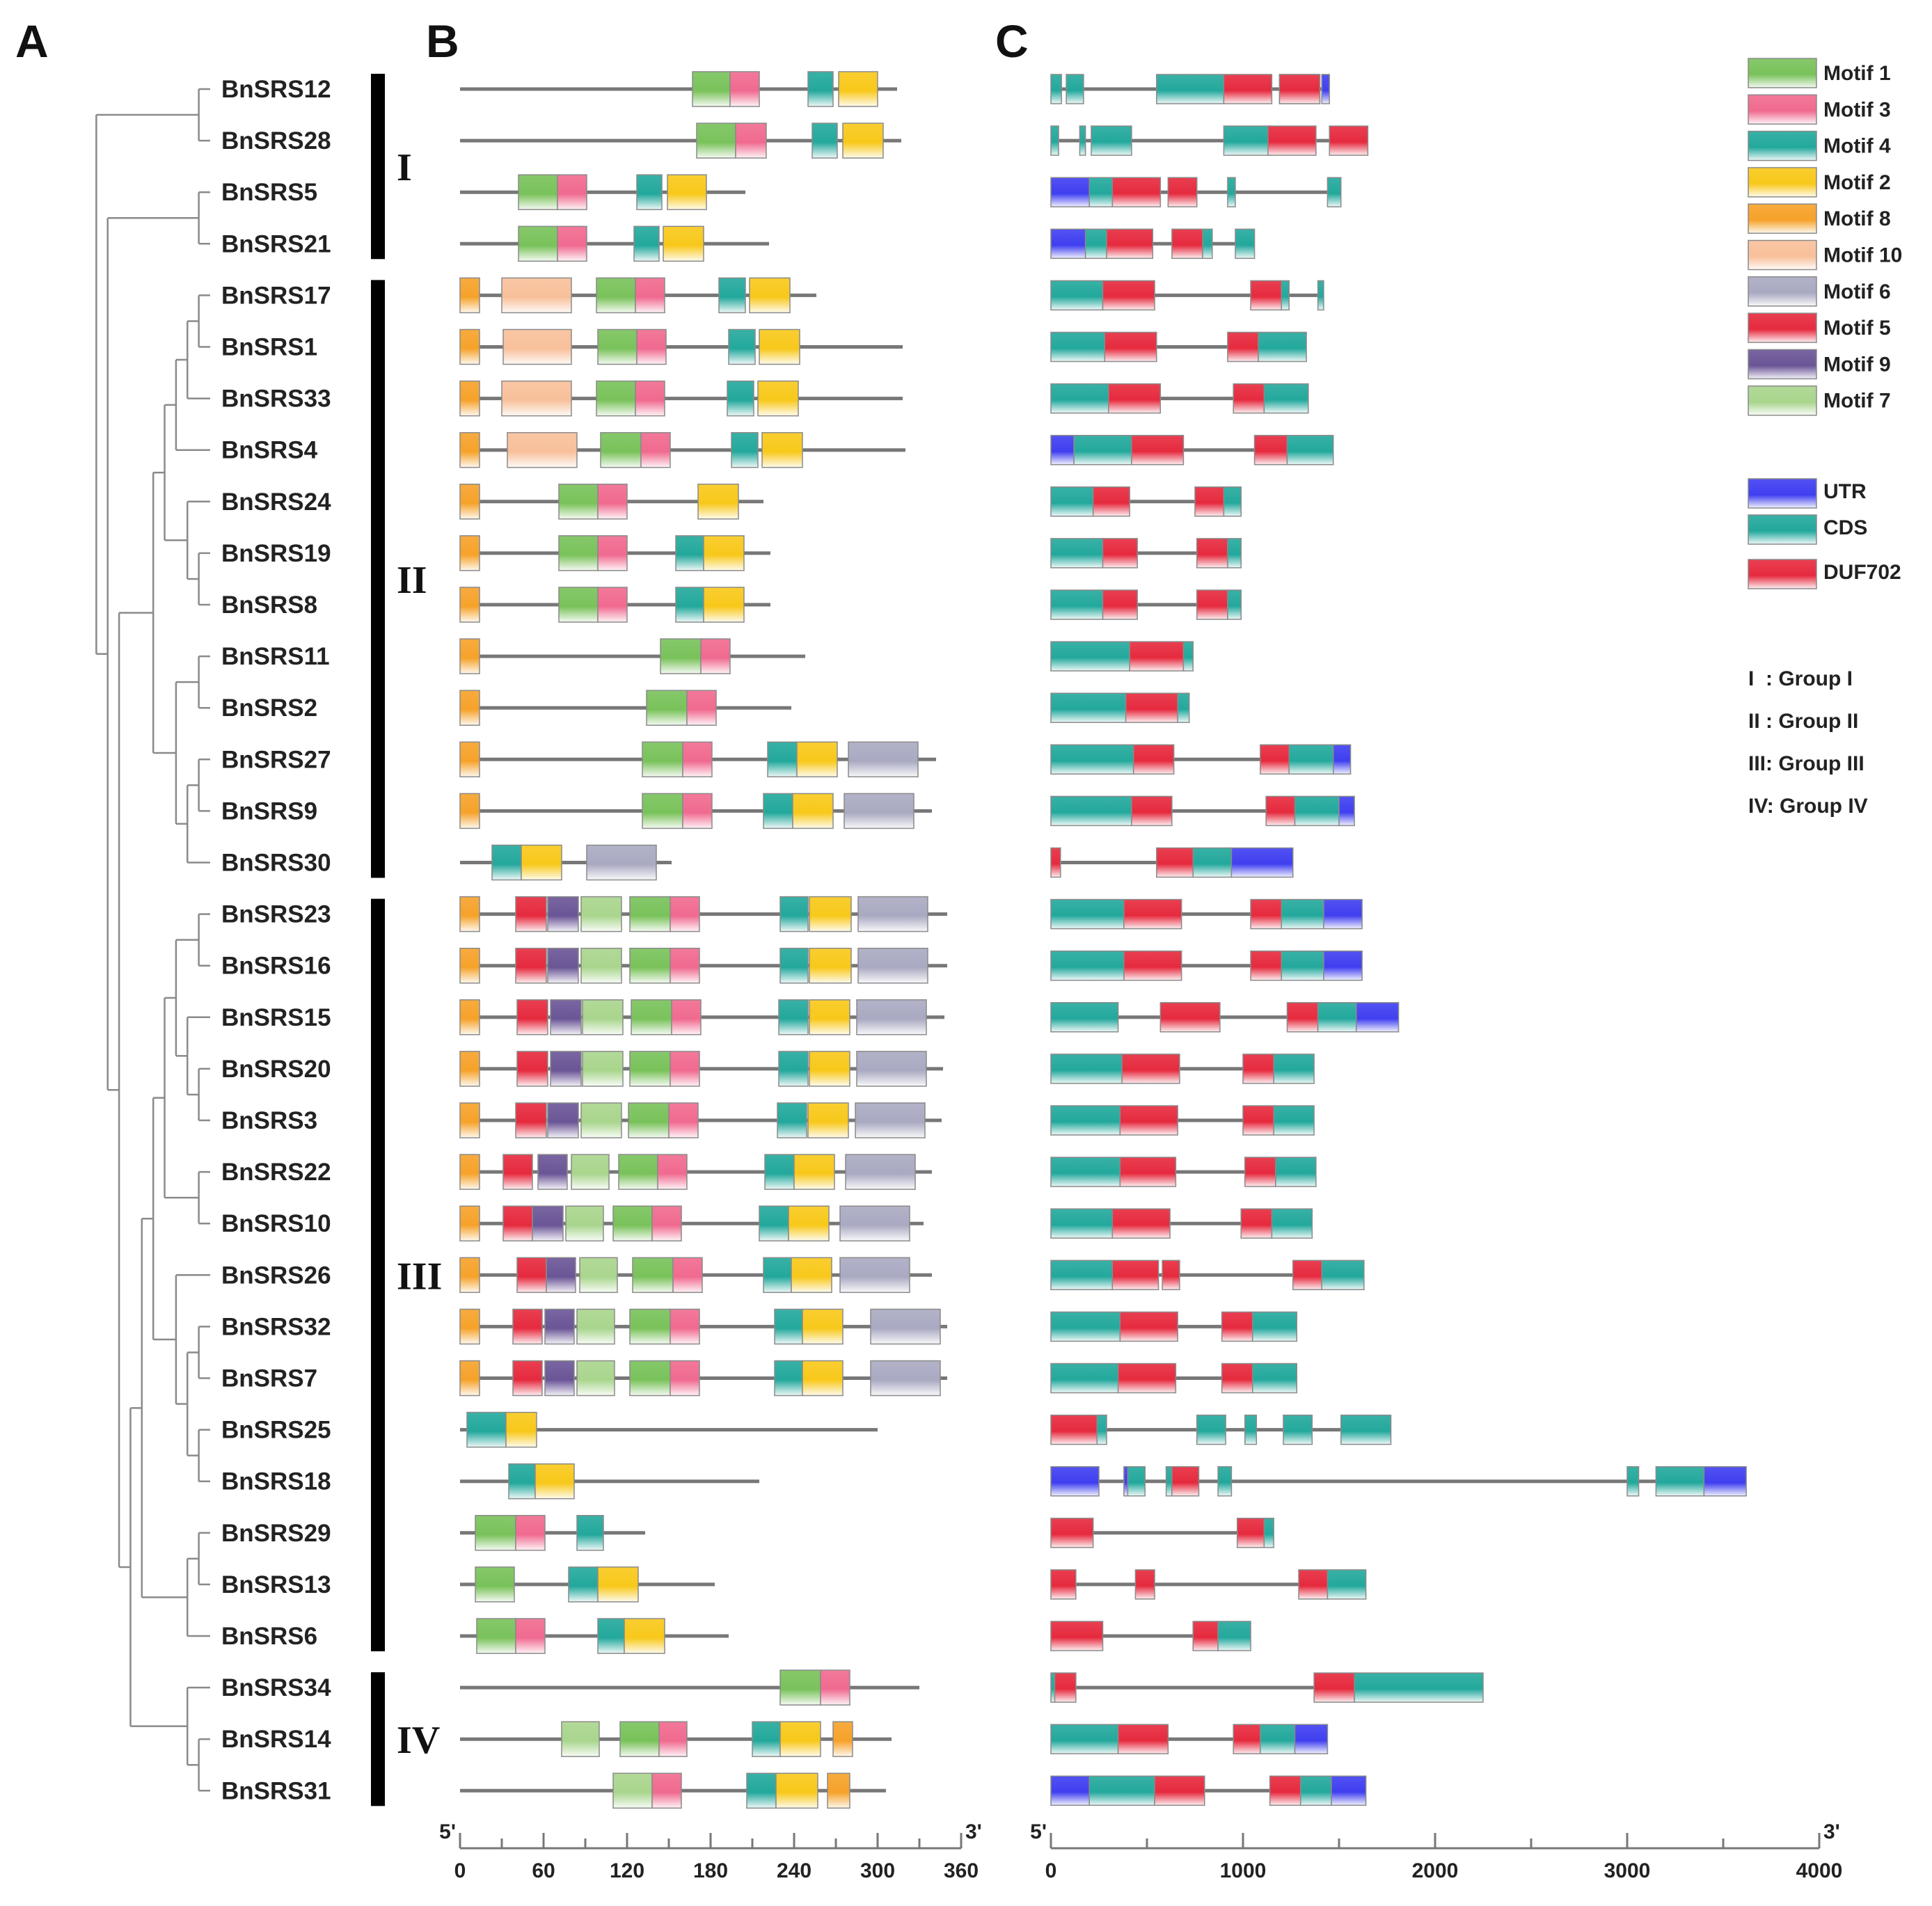 The height and width of the screenshot is (1906, 1932). I want to click on motif-axis-end-label: 3', so click(973, 1831).